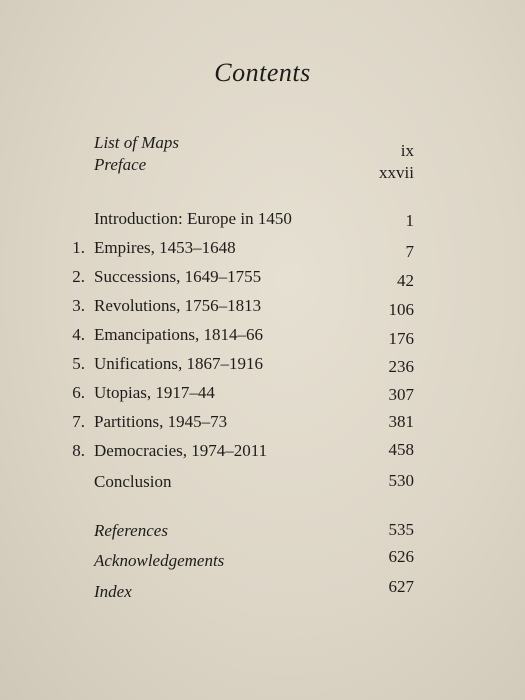 The width and height of the screenshot is (525, 700). Describe the element at coordinates (78, 392) in the screenshot. I see `chapter-number: 6.` at that location.